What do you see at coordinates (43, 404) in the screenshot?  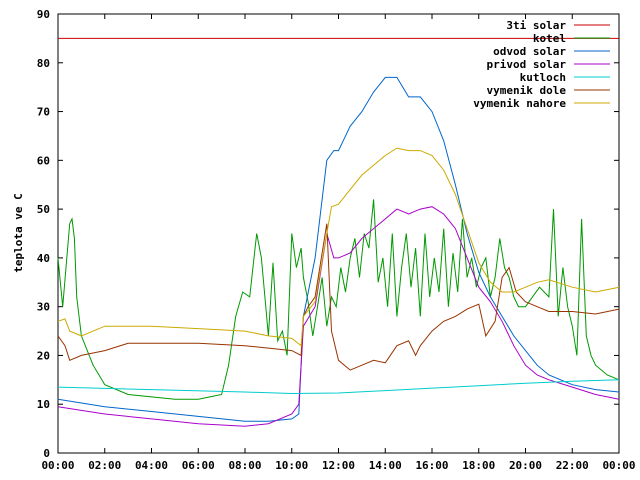 I see `y-tick-label: 10` at bounding box center [43, 404].